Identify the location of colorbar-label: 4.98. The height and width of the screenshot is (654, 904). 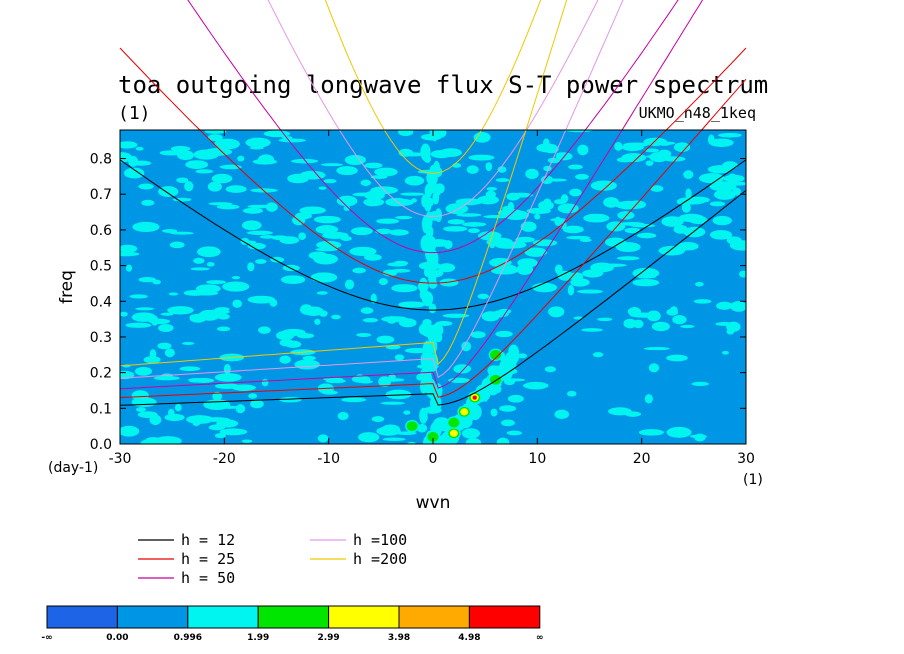
(469, 638).